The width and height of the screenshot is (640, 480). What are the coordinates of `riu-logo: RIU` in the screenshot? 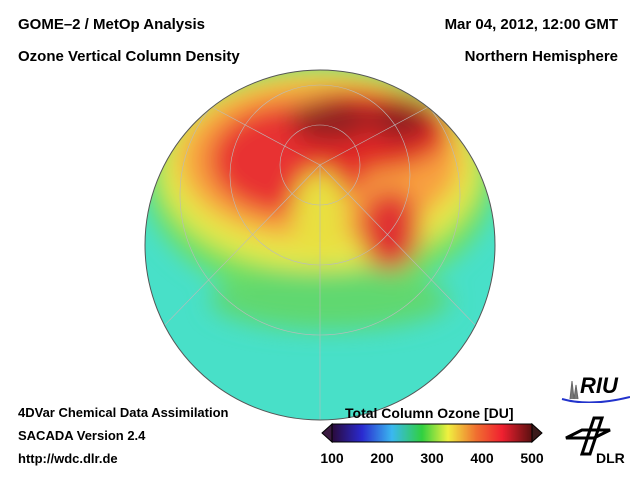 It's located at (595, 388).